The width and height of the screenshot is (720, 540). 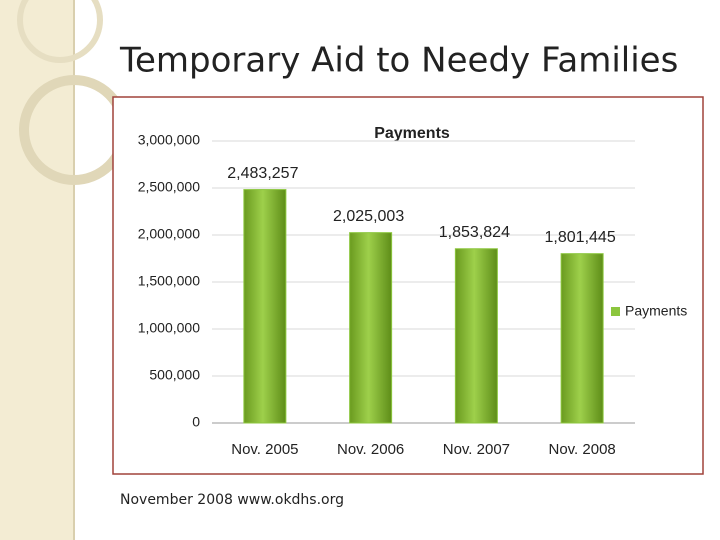 I want to click on value-label: 1,853,824, so click(x=474, y=232).